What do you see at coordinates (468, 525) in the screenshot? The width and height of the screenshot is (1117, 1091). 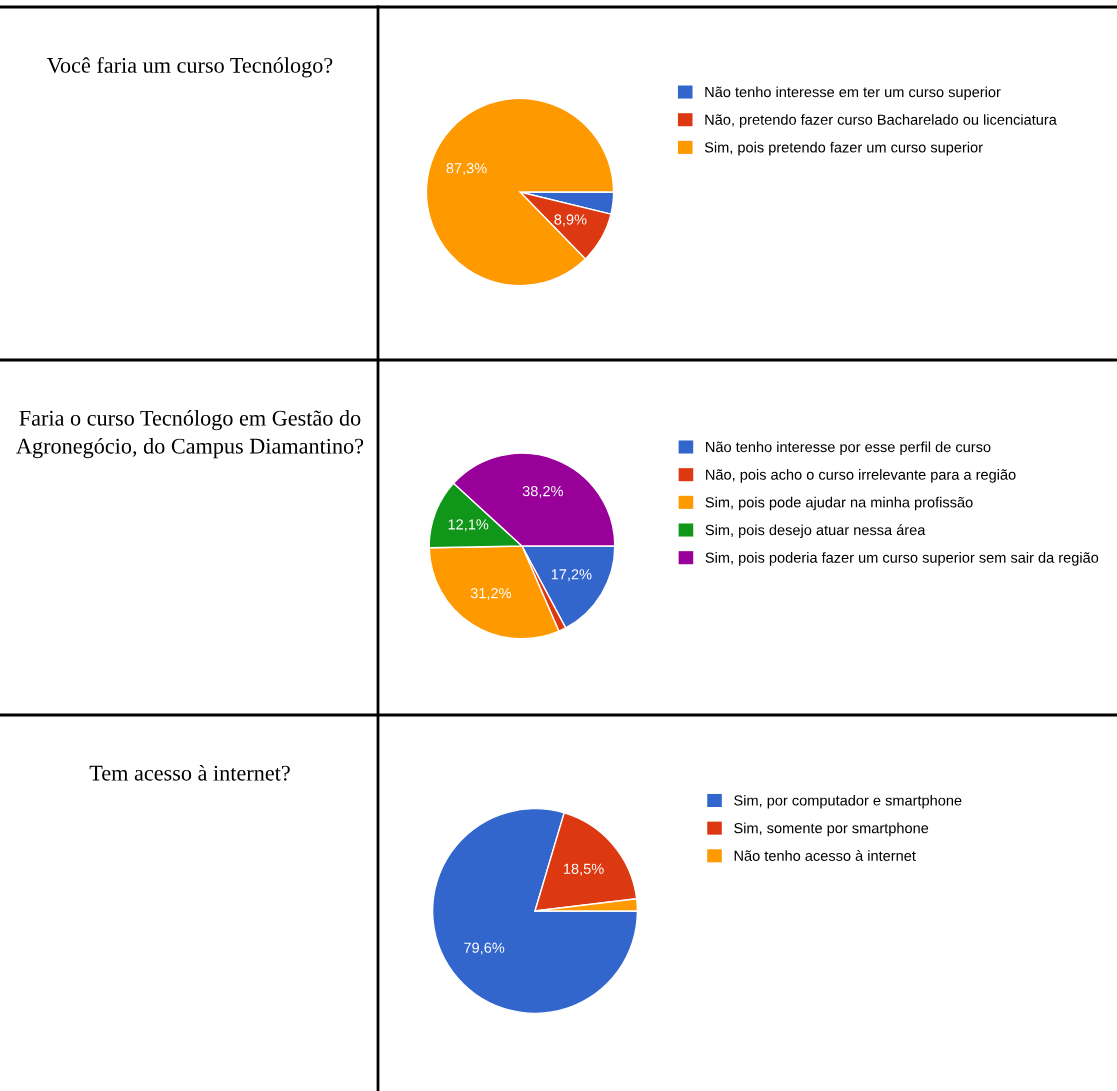 I see `data-label: 12,1%` at bounding box center [468, 525].